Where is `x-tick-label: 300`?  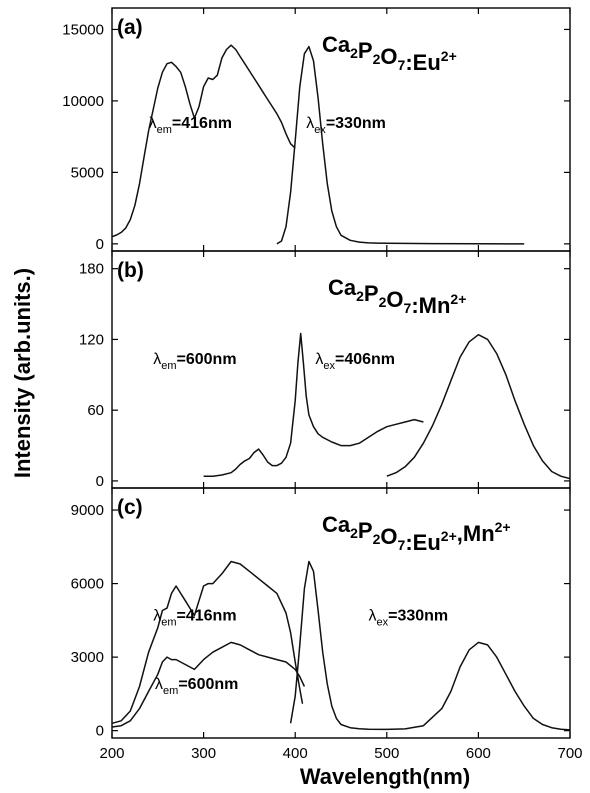
x-tick-label: 300 is located at coordinates (203, 753).